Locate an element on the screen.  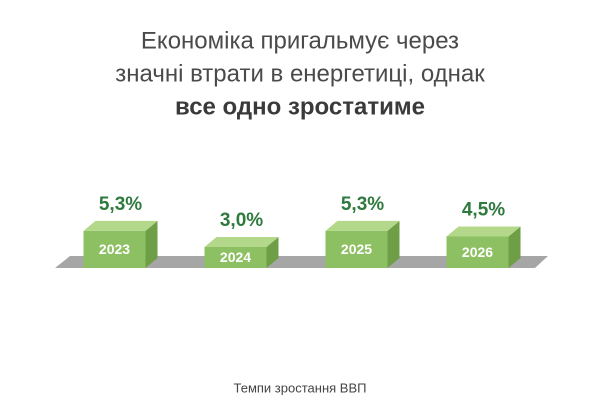
value-label: 4,5% is located at coordinates (483, 210).